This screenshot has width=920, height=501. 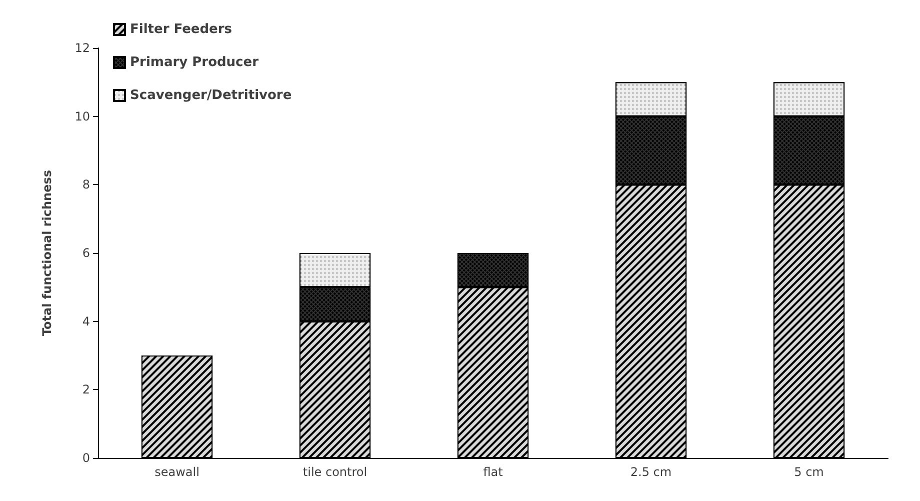 What do you see at coordinates (651, 472) in the screenshot?
I see `x-tick-label: 2.5 cm` at bounding box center [651, 472].